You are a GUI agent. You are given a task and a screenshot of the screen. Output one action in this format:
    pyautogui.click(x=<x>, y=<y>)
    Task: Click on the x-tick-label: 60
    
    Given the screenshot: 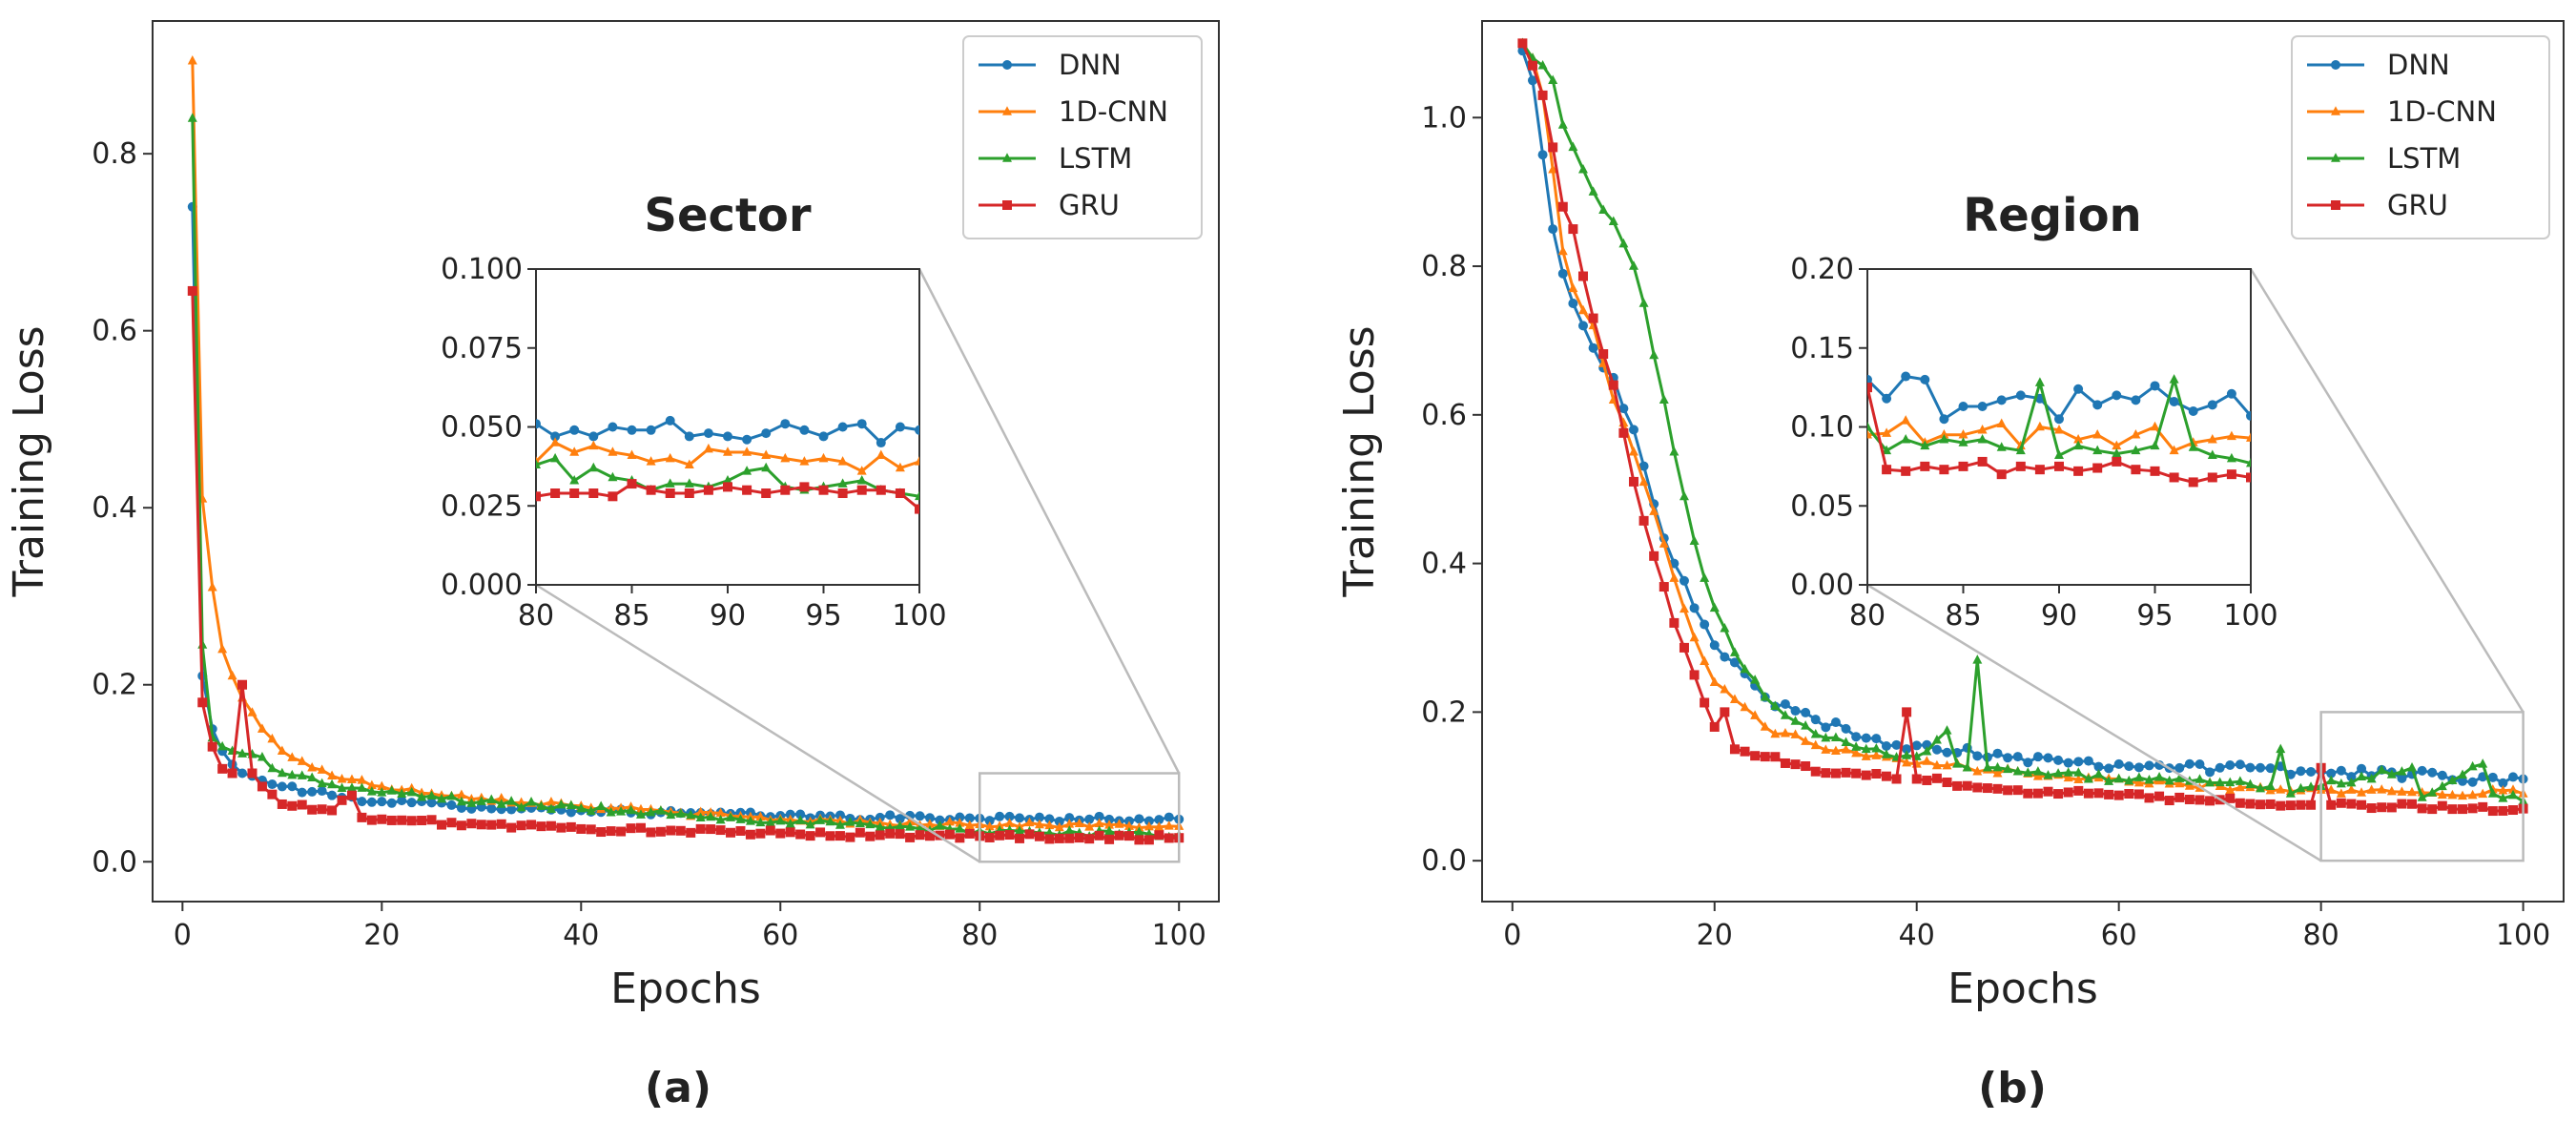 What is the action you would take?
    pyautogui.click(x=780, y=935)
    